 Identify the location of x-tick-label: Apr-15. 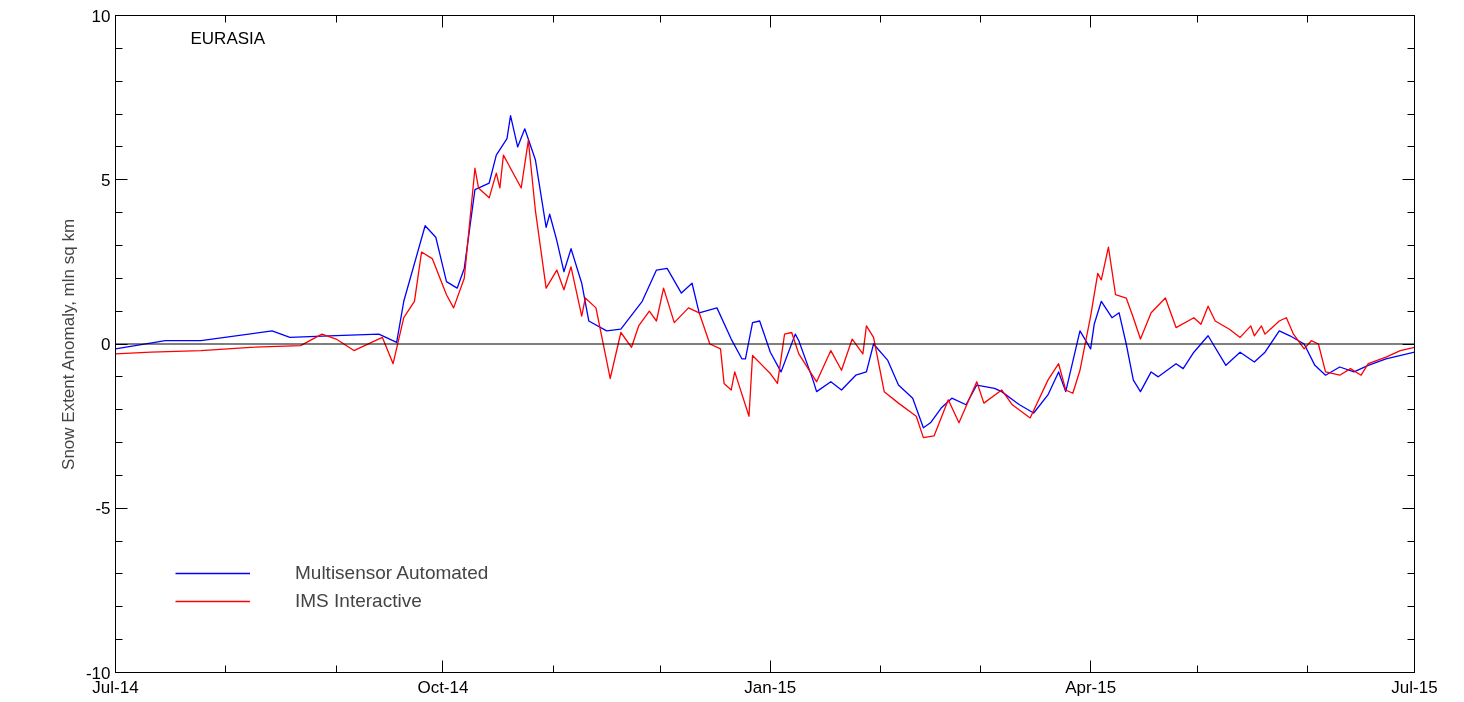
(1091, 687).